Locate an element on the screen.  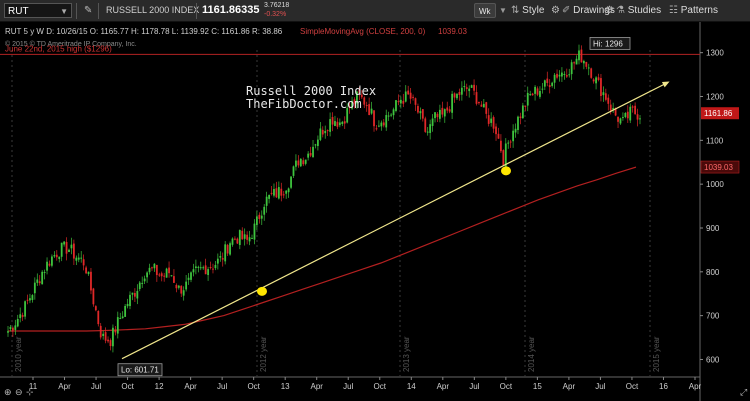
period-button: Wk is located at coordinates (485, 10).